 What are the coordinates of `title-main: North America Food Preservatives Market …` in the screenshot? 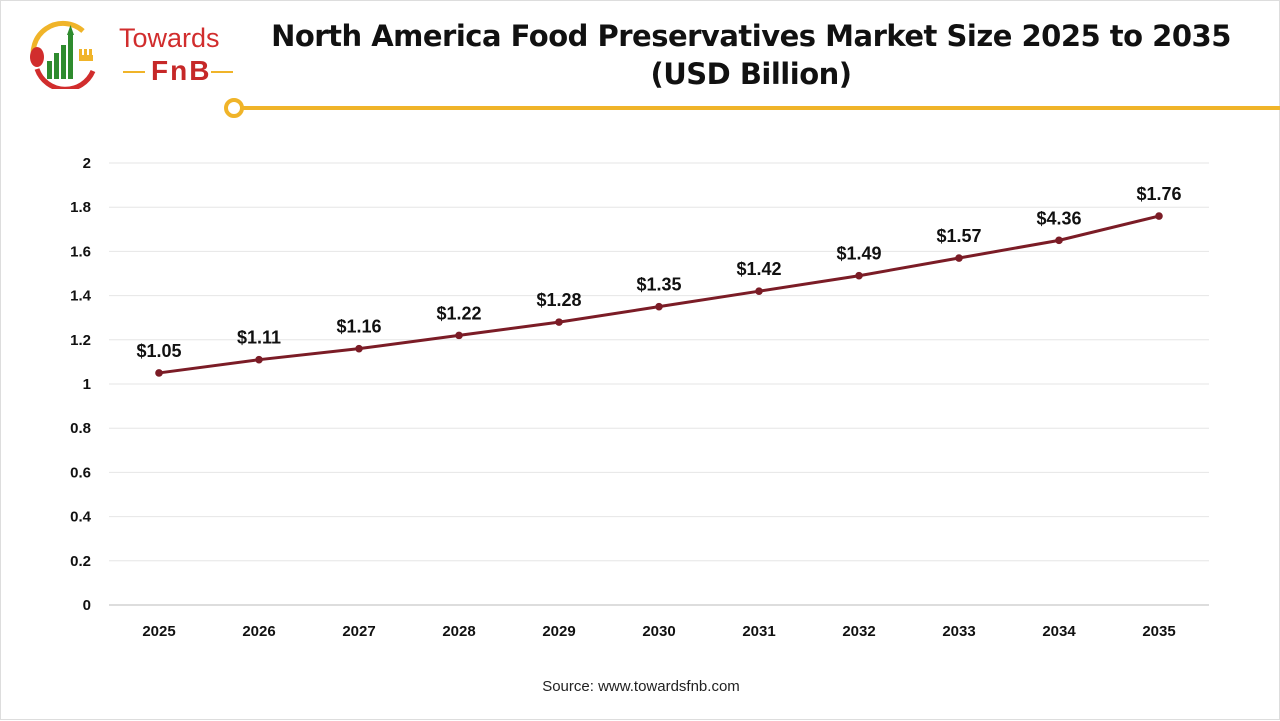 It's located at (751, 36).